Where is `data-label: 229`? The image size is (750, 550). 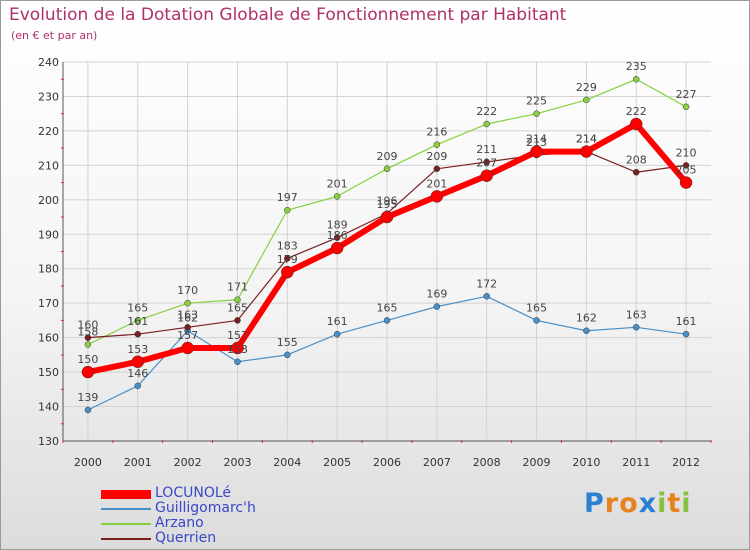 data-label: 229 is located at coordinates (586, 87).